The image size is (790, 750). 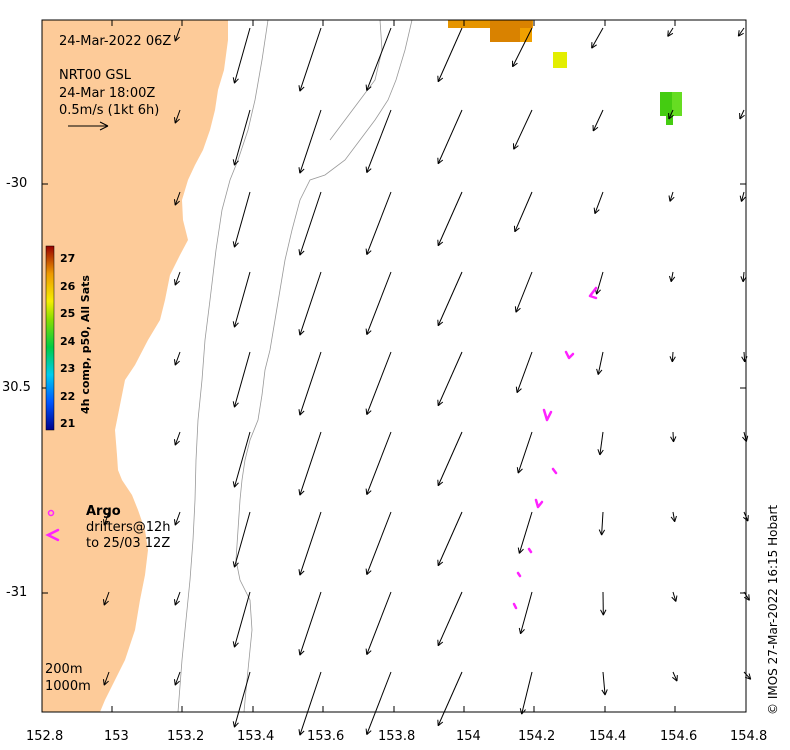 I want to click on isobath-200m, so click(x=223, y=366).